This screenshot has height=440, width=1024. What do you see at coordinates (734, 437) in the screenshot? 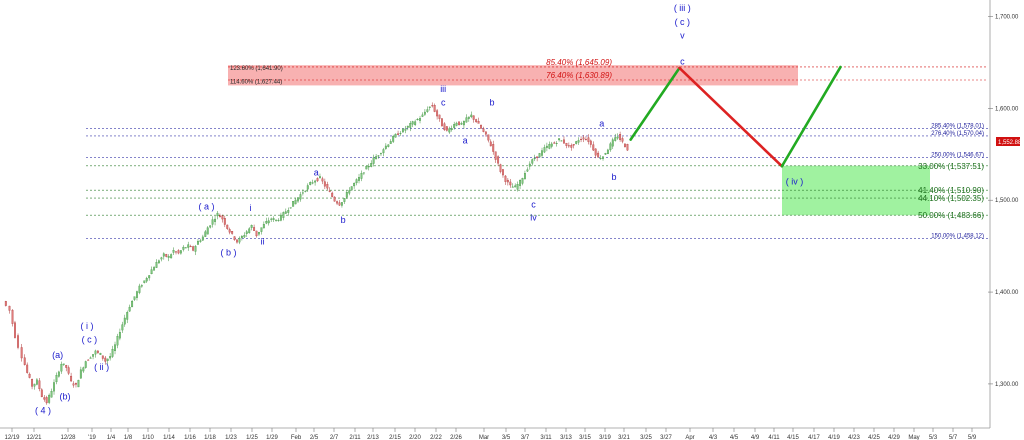
I see `x-tick-label: 4/5` at bounding box center [734, 437].